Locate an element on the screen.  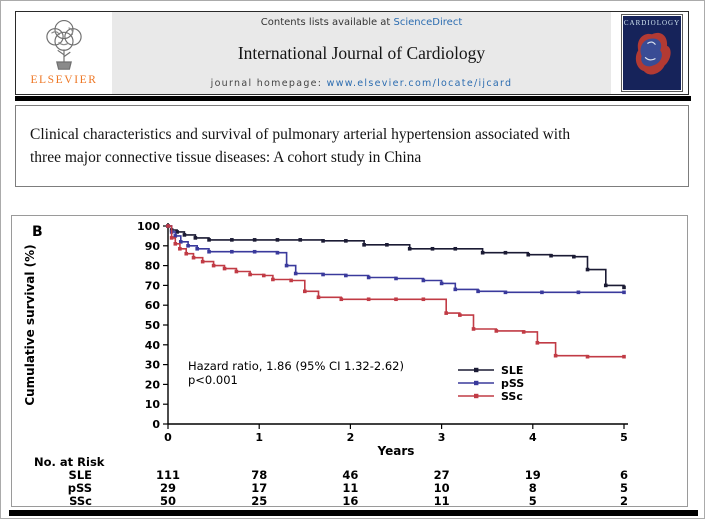
journal-title: International Journal of Cardiology is located at coordinates (361, 52).